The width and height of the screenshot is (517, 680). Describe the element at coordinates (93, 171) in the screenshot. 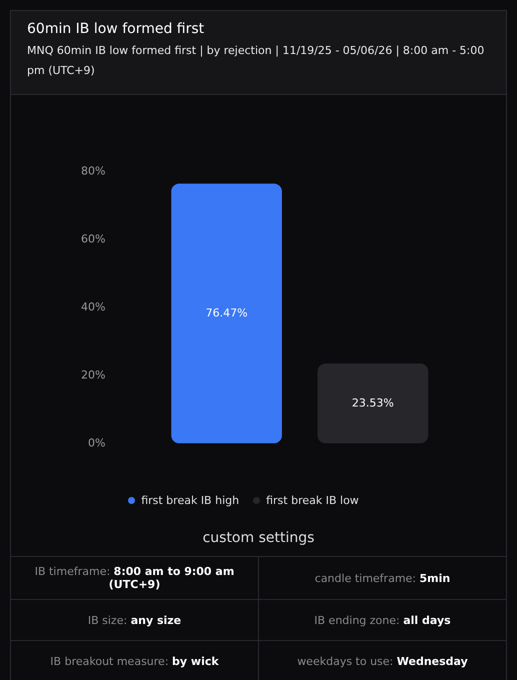

I see `y-tick-label: 80%` at that location.